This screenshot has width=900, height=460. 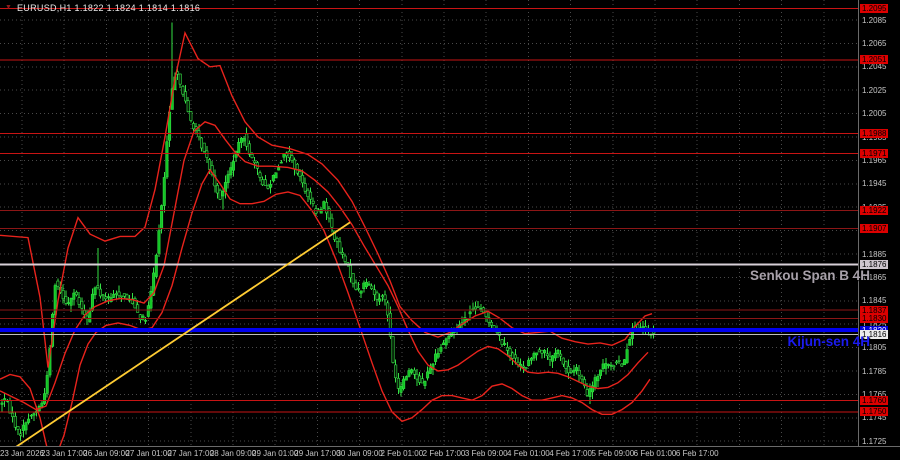 What do you see at coordinates (874, 324) in the screenshot?
I see `price-tick-label: 1.1825` at bounding box center [874, 324].